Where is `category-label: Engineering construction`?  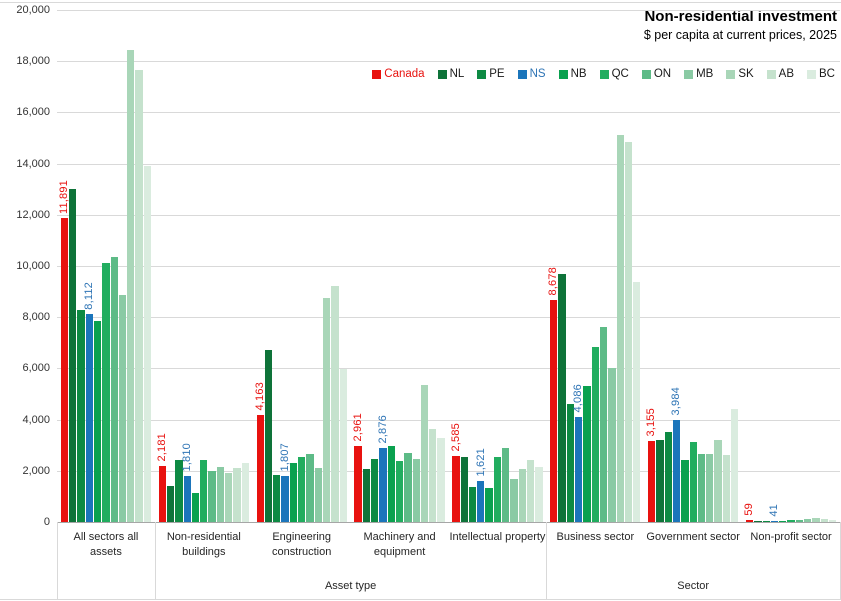
category-label: Engineering construction is located at coordinates (302, 544).